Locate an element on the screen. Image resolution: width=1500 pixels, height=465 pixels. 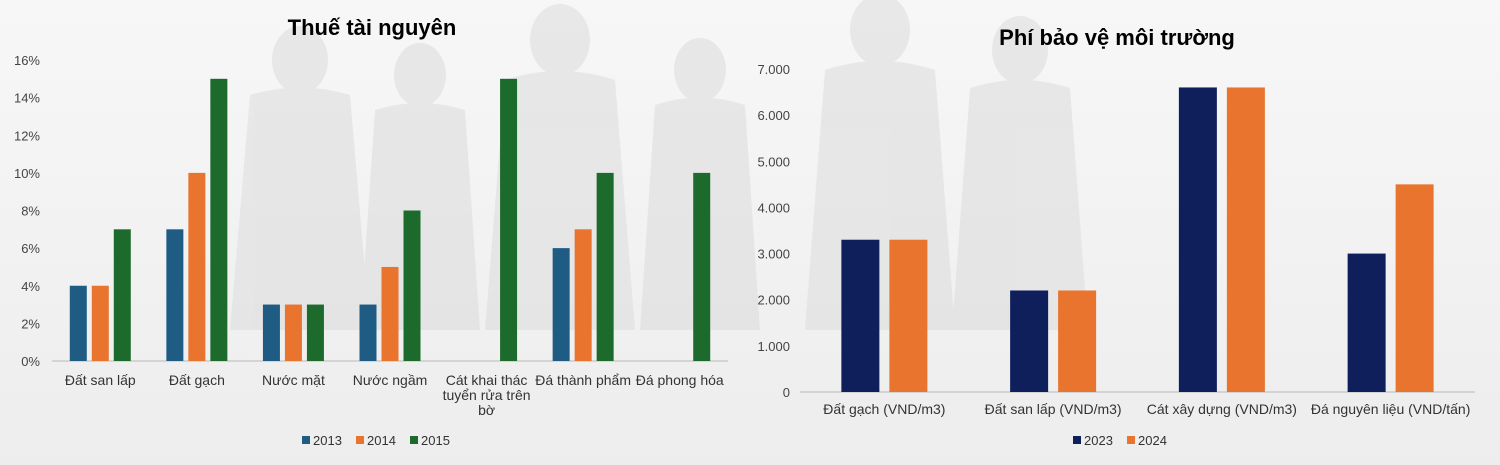
x-category-label: Cát xây dựng (VND/m3) is located at coordinates (1222, 409).